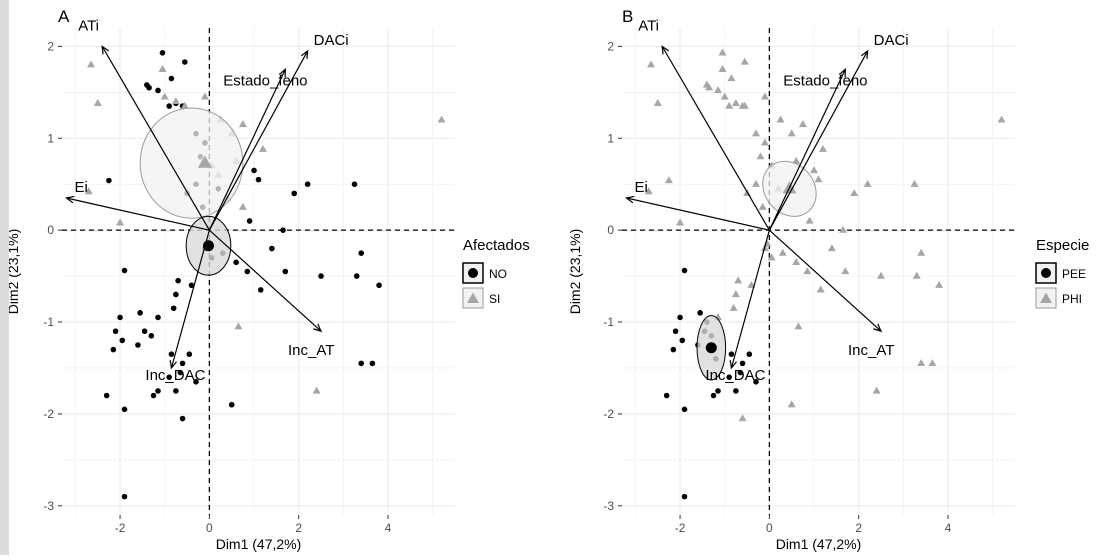  What do you see at coordinates (50, 46) in the screenshot?
I see `y-tick-label: 2` at bounding box center [50, 46].